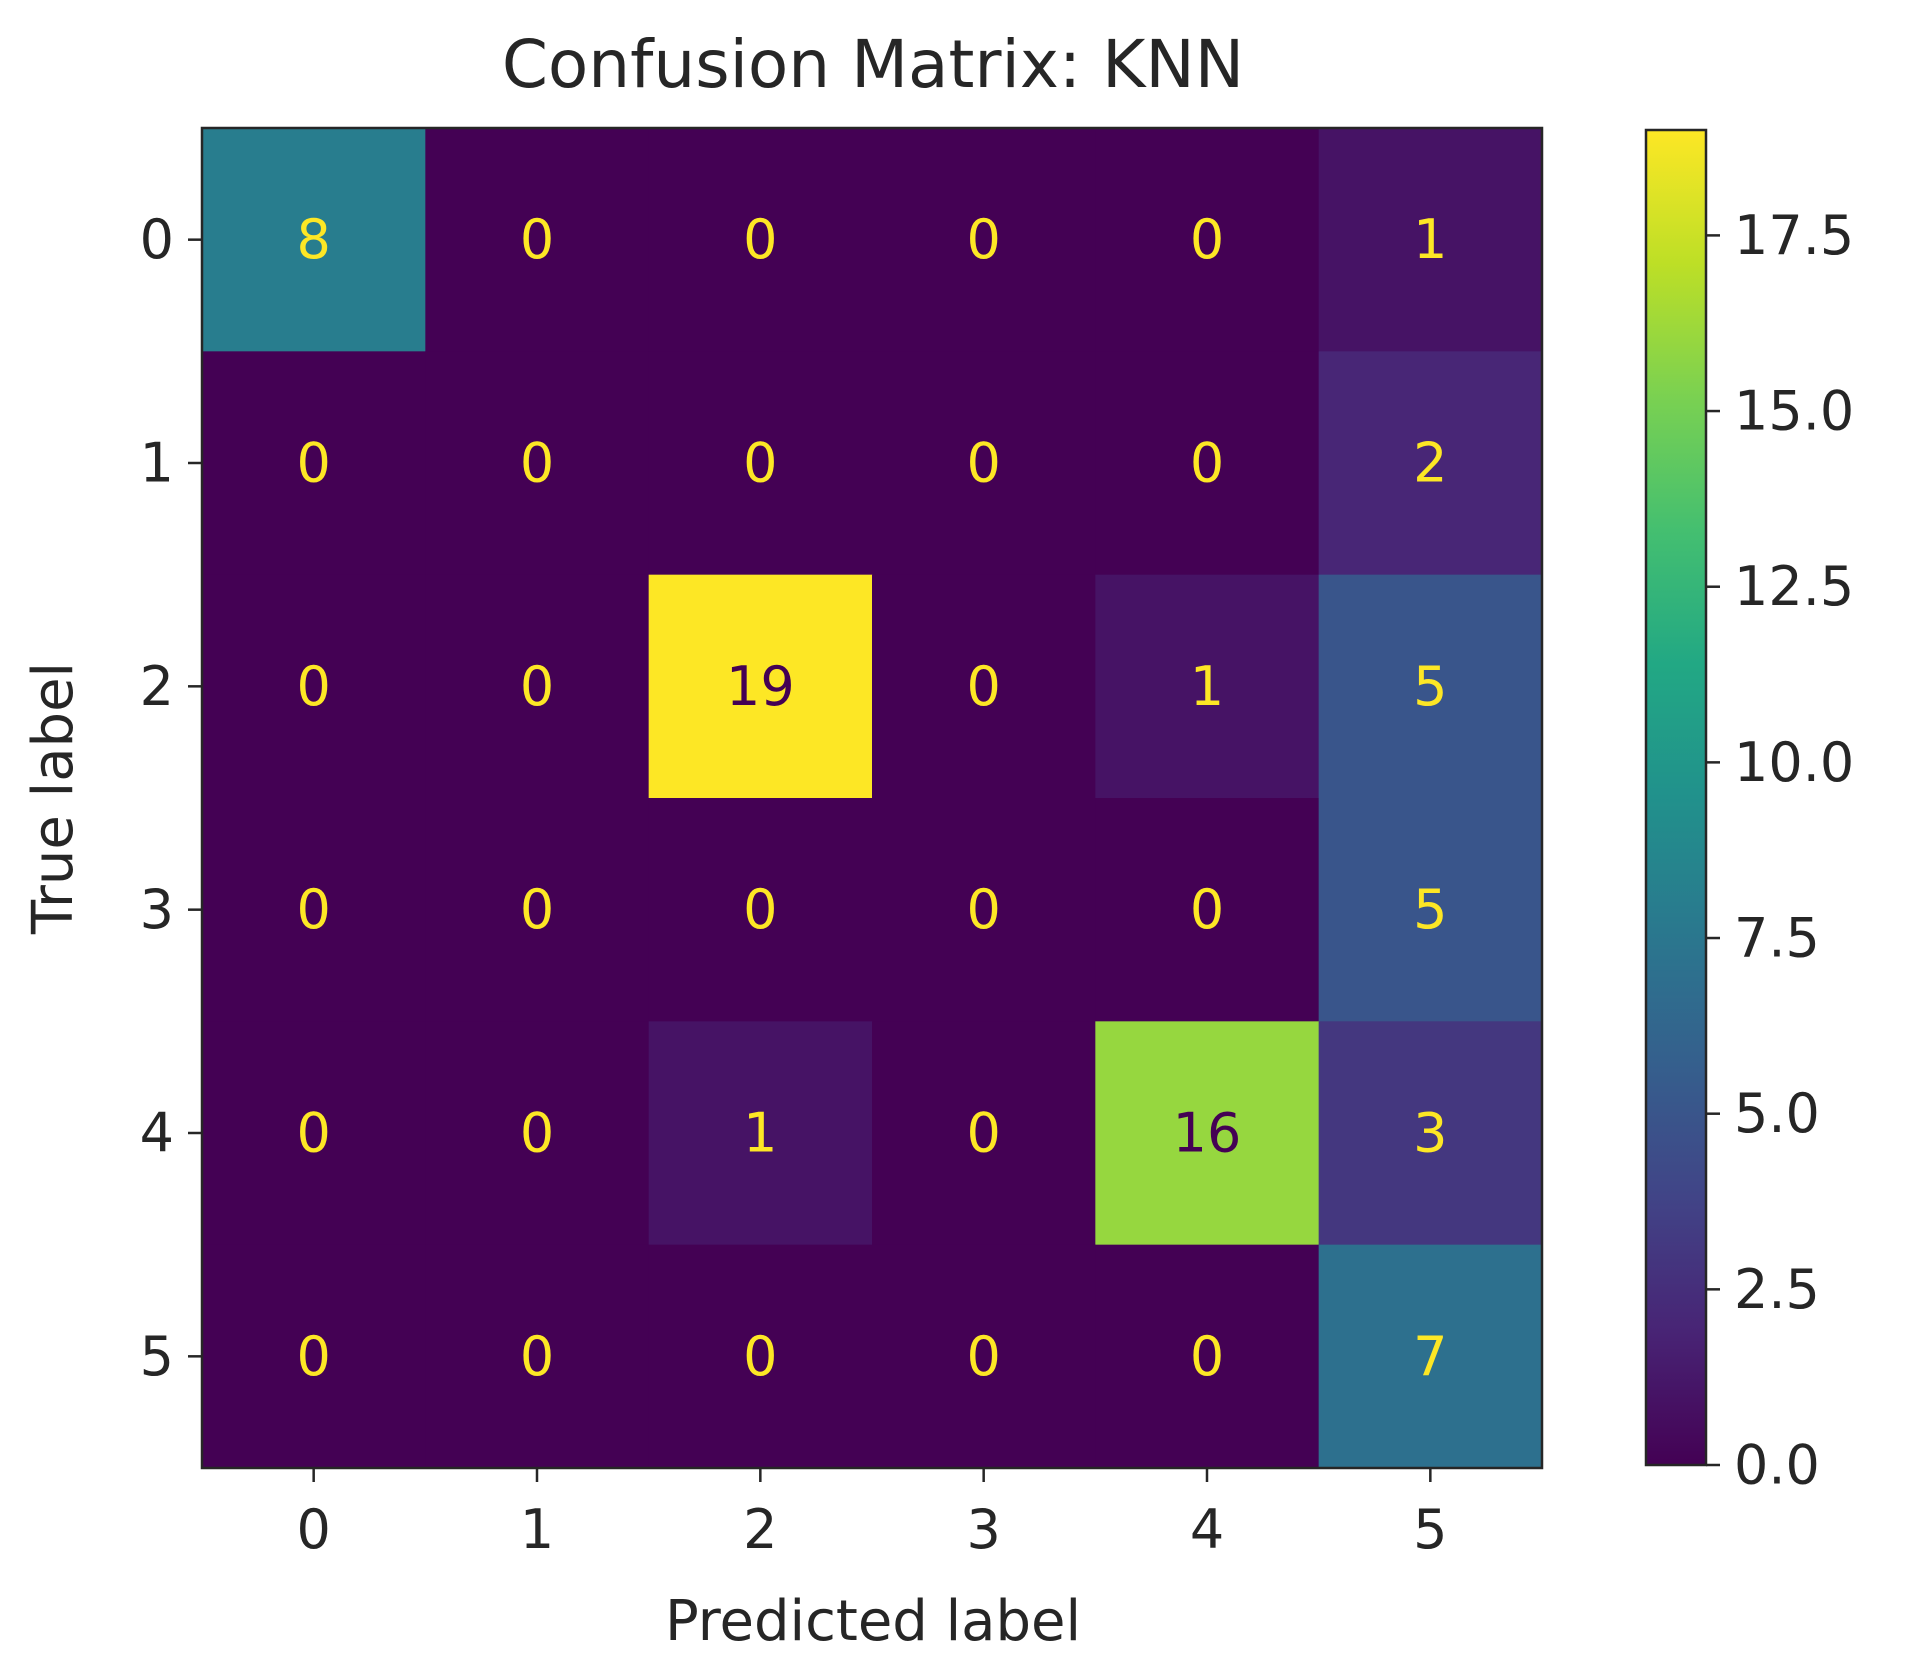  I want to click on cell-value-label: 2, so click(1430, 463).